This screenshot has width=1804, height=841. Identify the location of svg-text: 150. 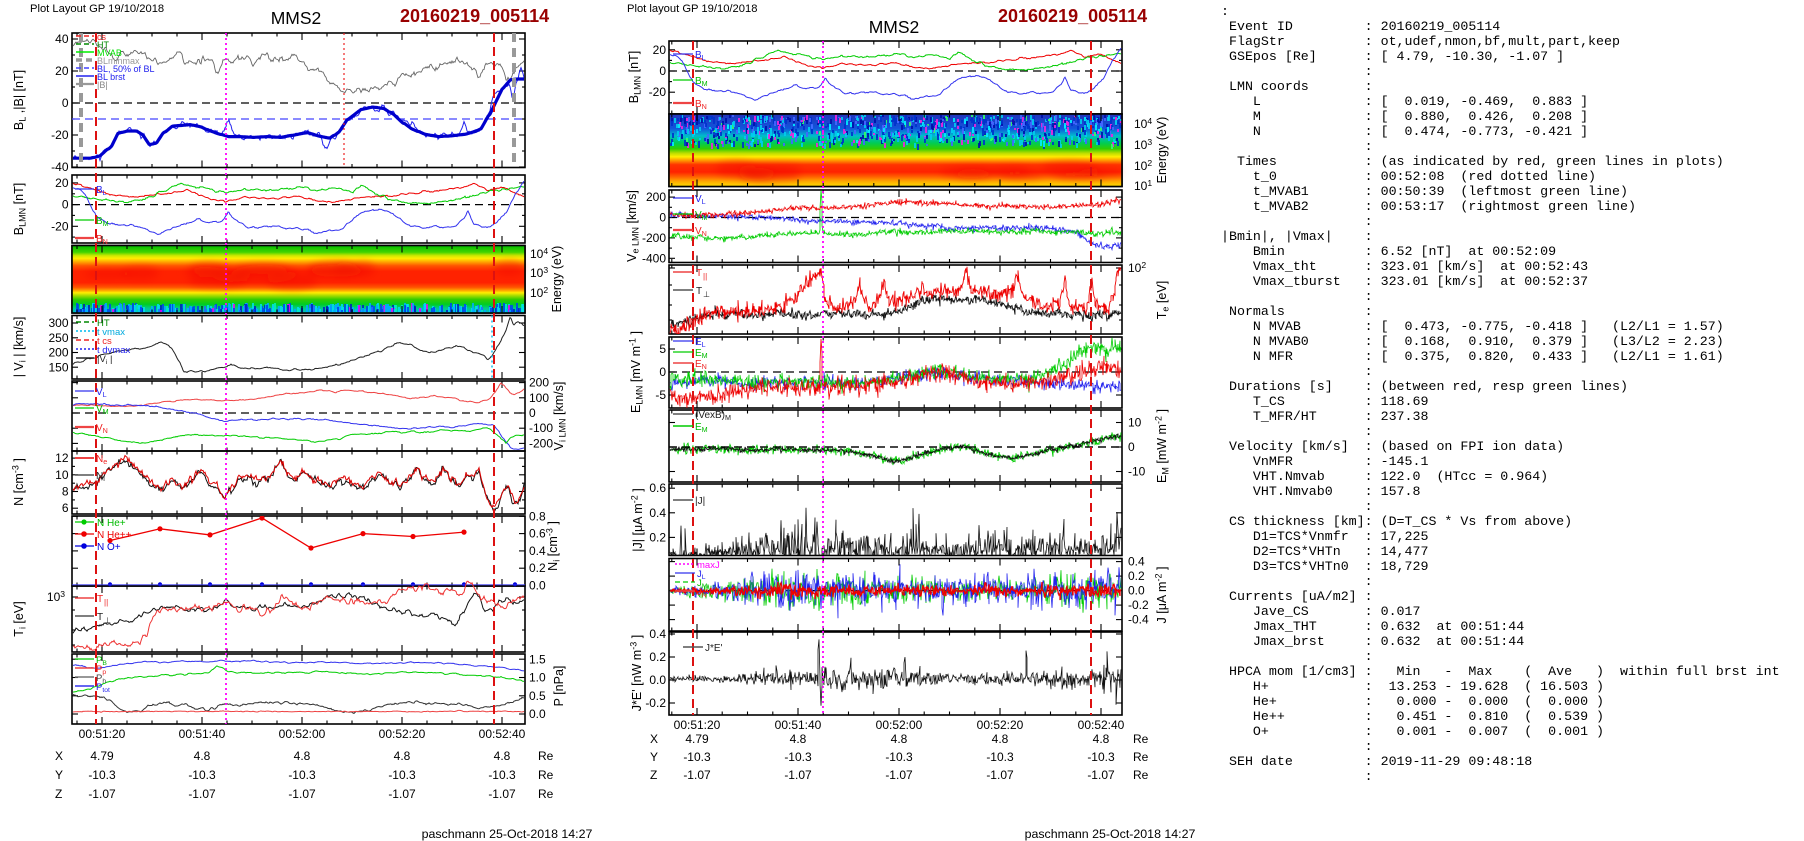
(58, 367).